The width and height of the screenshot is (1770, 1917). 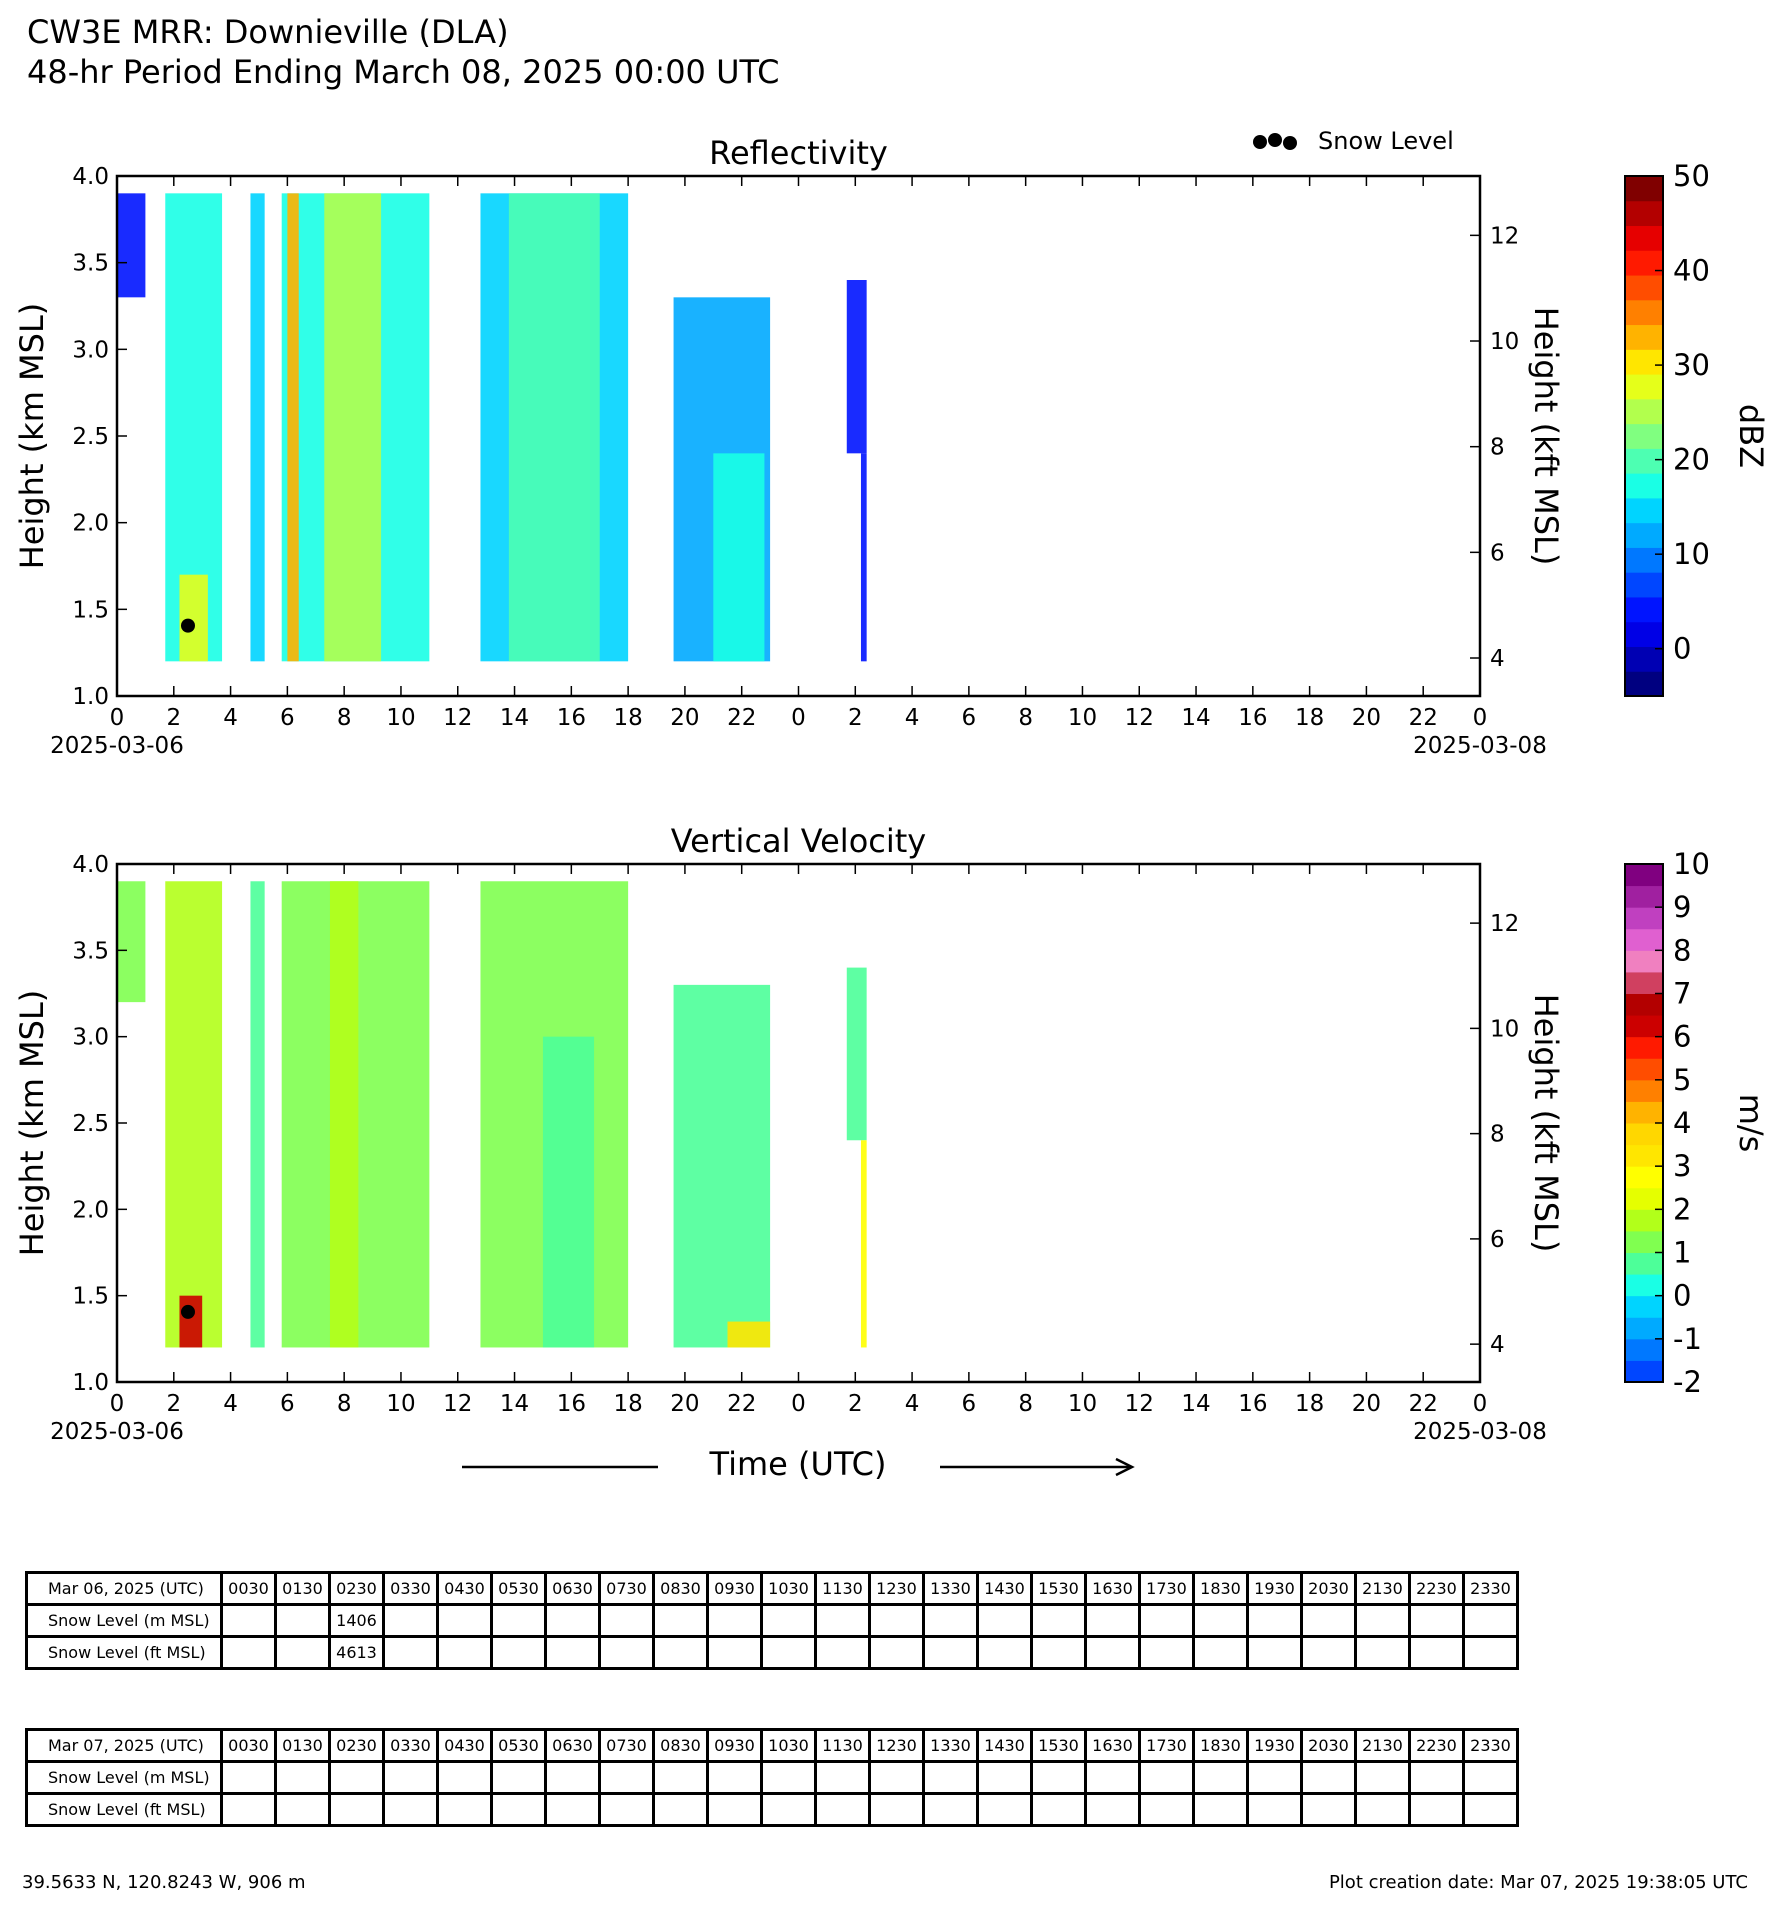 What do you see at coordinates (1504, 342) in the screenshot?
I see `y2-tick-label: 10` at bounding box center [1504, 342].